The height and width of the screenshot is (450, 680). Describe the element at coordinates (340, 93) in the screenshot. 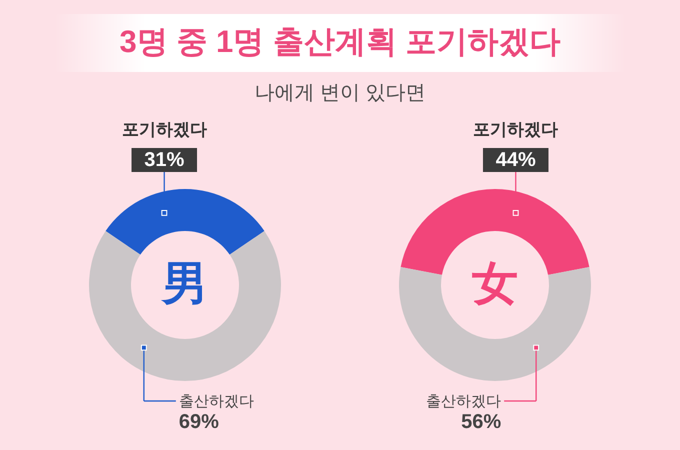

I see `text: 나에게 변이 있다면` at that location.